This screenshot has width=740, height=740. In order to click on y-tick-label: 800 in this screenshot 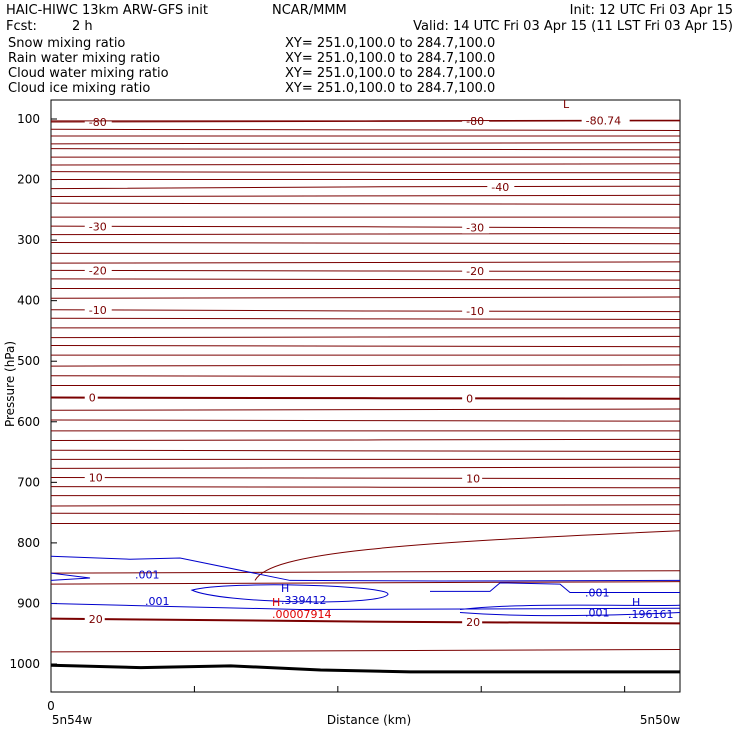, I will do `click(28, 543)`.